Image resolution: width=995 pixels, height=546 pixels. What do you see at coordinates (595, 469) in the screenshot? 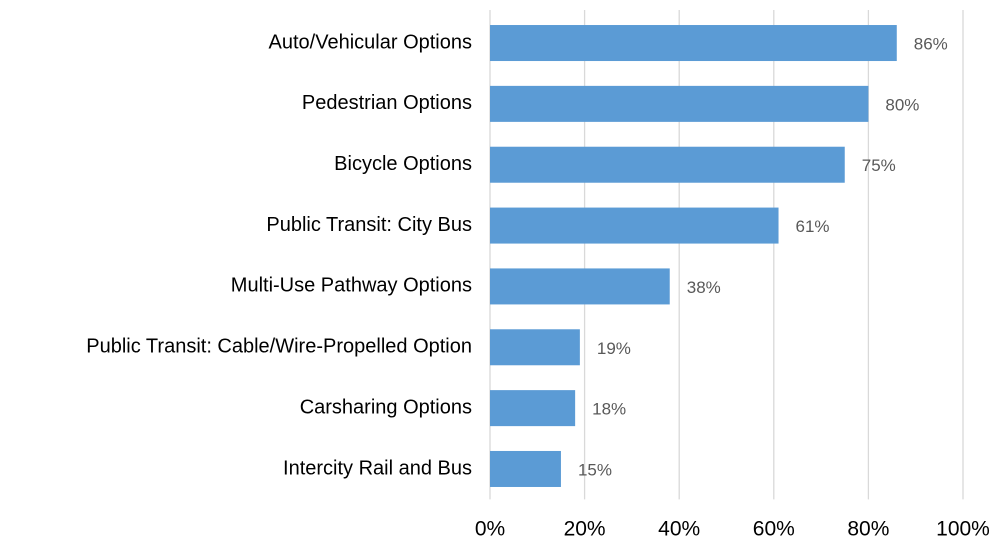
I see `value-label: 15%` at bounding box center [595, 469].